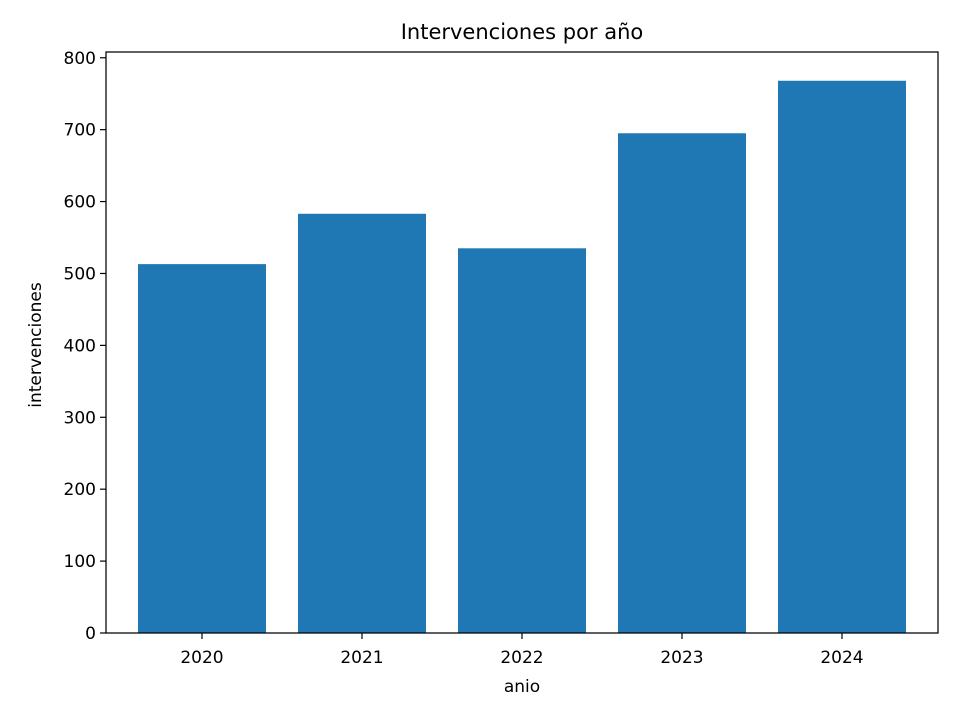 The image size is (960, 720). What do you see at coordinates (80, 418) in the screenshot?
I see `y-tick-label: 300` at bounding box center [80, 418].